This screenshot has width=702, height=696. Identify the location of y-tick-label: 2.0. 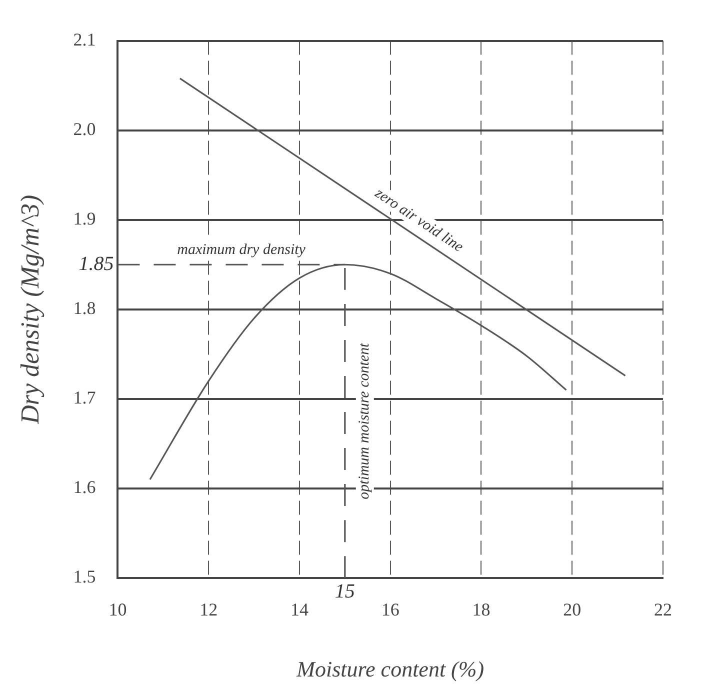
(84, 129).